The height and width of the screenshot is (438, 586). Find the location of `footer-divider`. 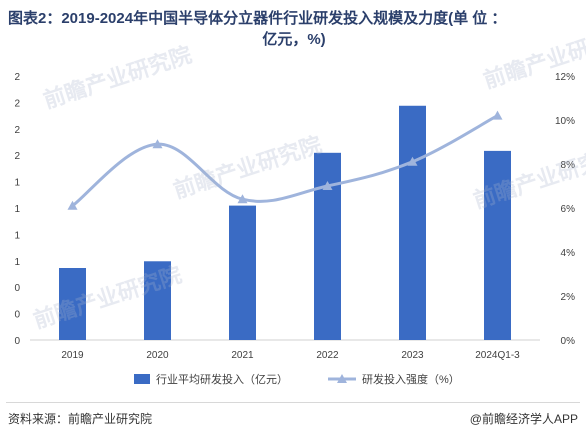

footer-divider is located at coordinates (293, 402).